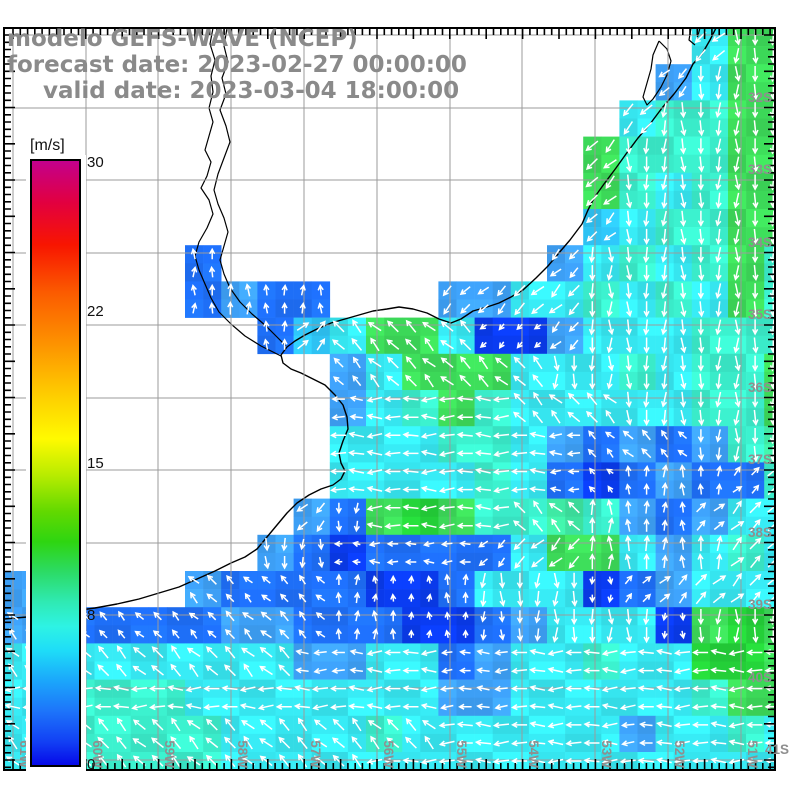 The width and height of the screenshot is (800, 800). I want to click on lat-label-35S: 35S, so click(760, 314).